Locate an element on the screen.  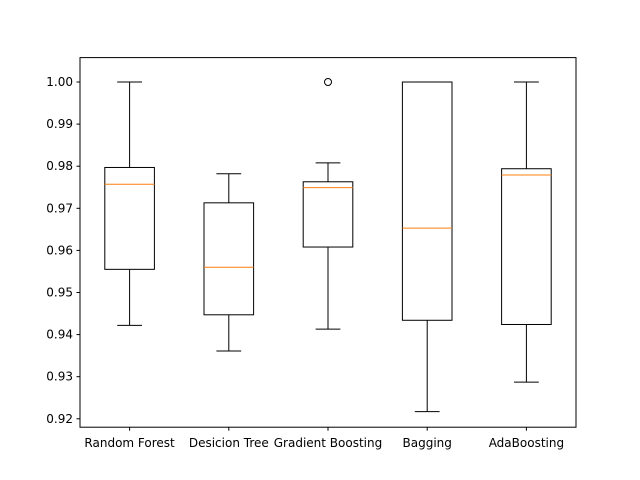
y-tick-label: 0.99 is located at coordinates (59, 124).